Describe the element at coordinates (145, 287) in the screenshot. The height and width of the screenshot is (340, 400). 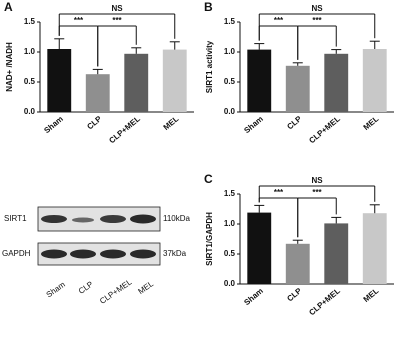
I see `lane-label: MEL` at that location.